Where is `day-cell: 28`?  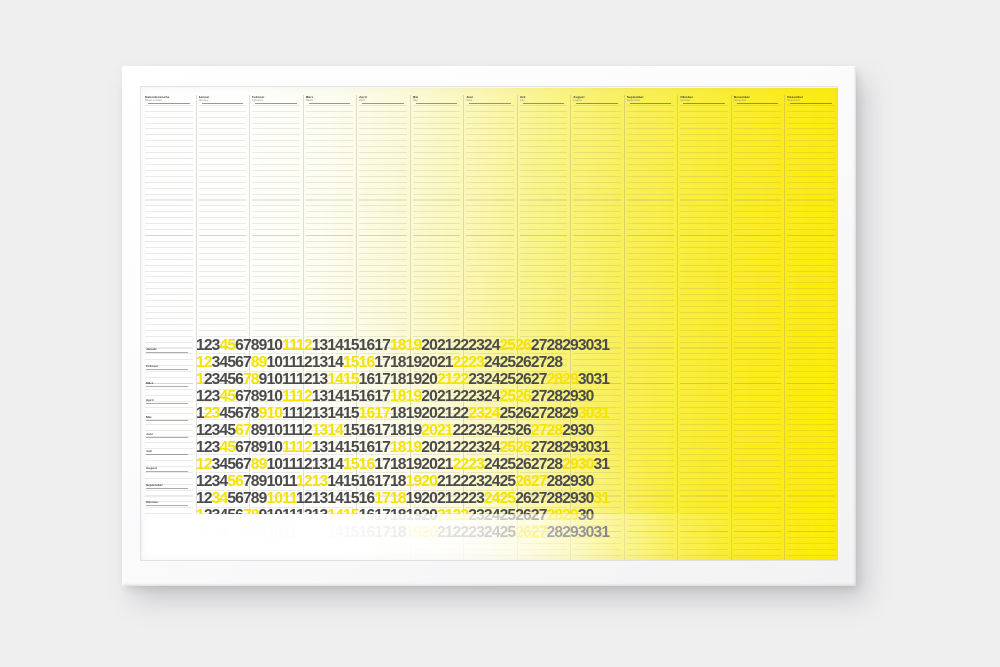
day-cell: 28 is located at coordinates (554, 464).